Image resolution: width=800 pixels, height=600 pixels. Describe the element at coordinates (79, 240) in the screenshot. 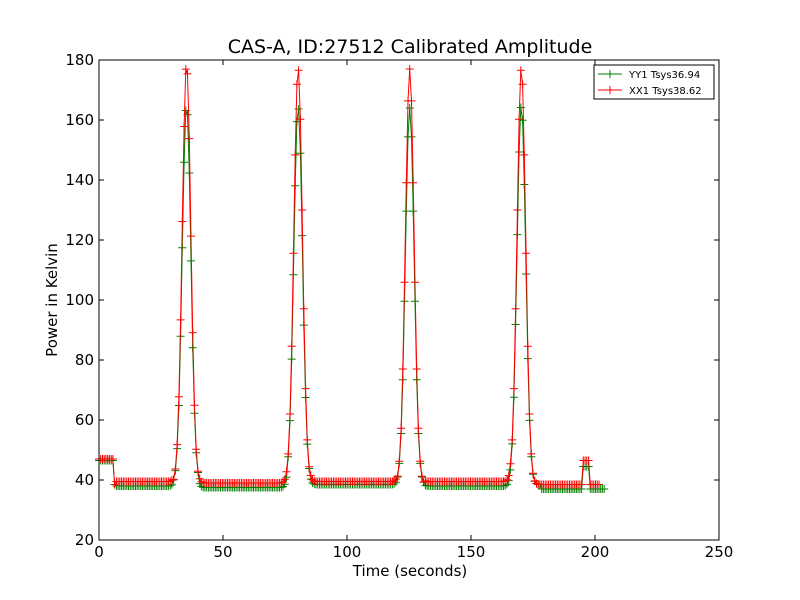

I see `y-tick-label-5: 120` at that location.